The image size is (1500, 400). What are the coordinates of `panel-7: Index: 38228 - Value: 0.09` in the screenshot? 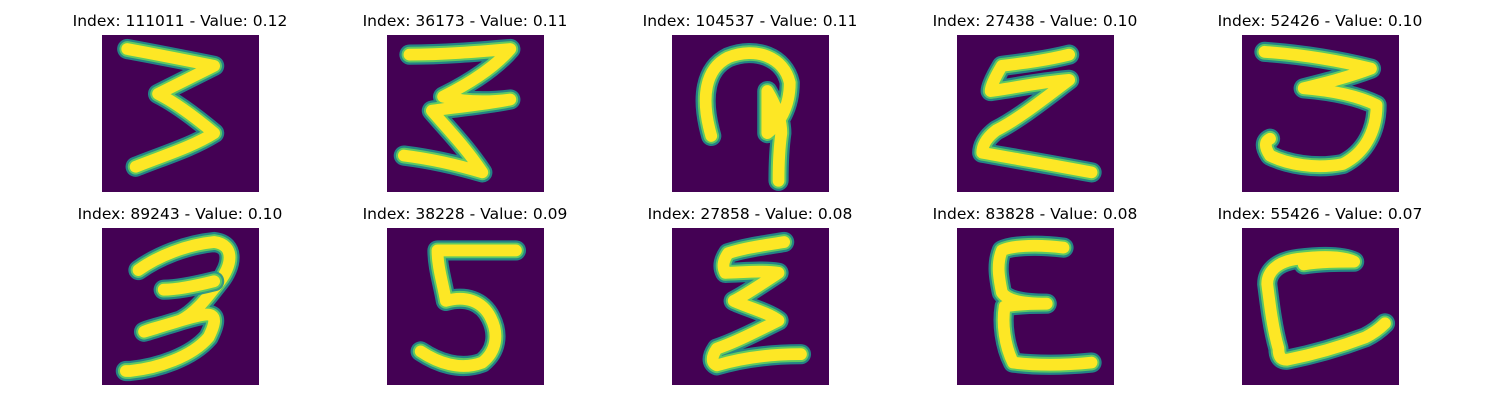 It's located at (465, 289).